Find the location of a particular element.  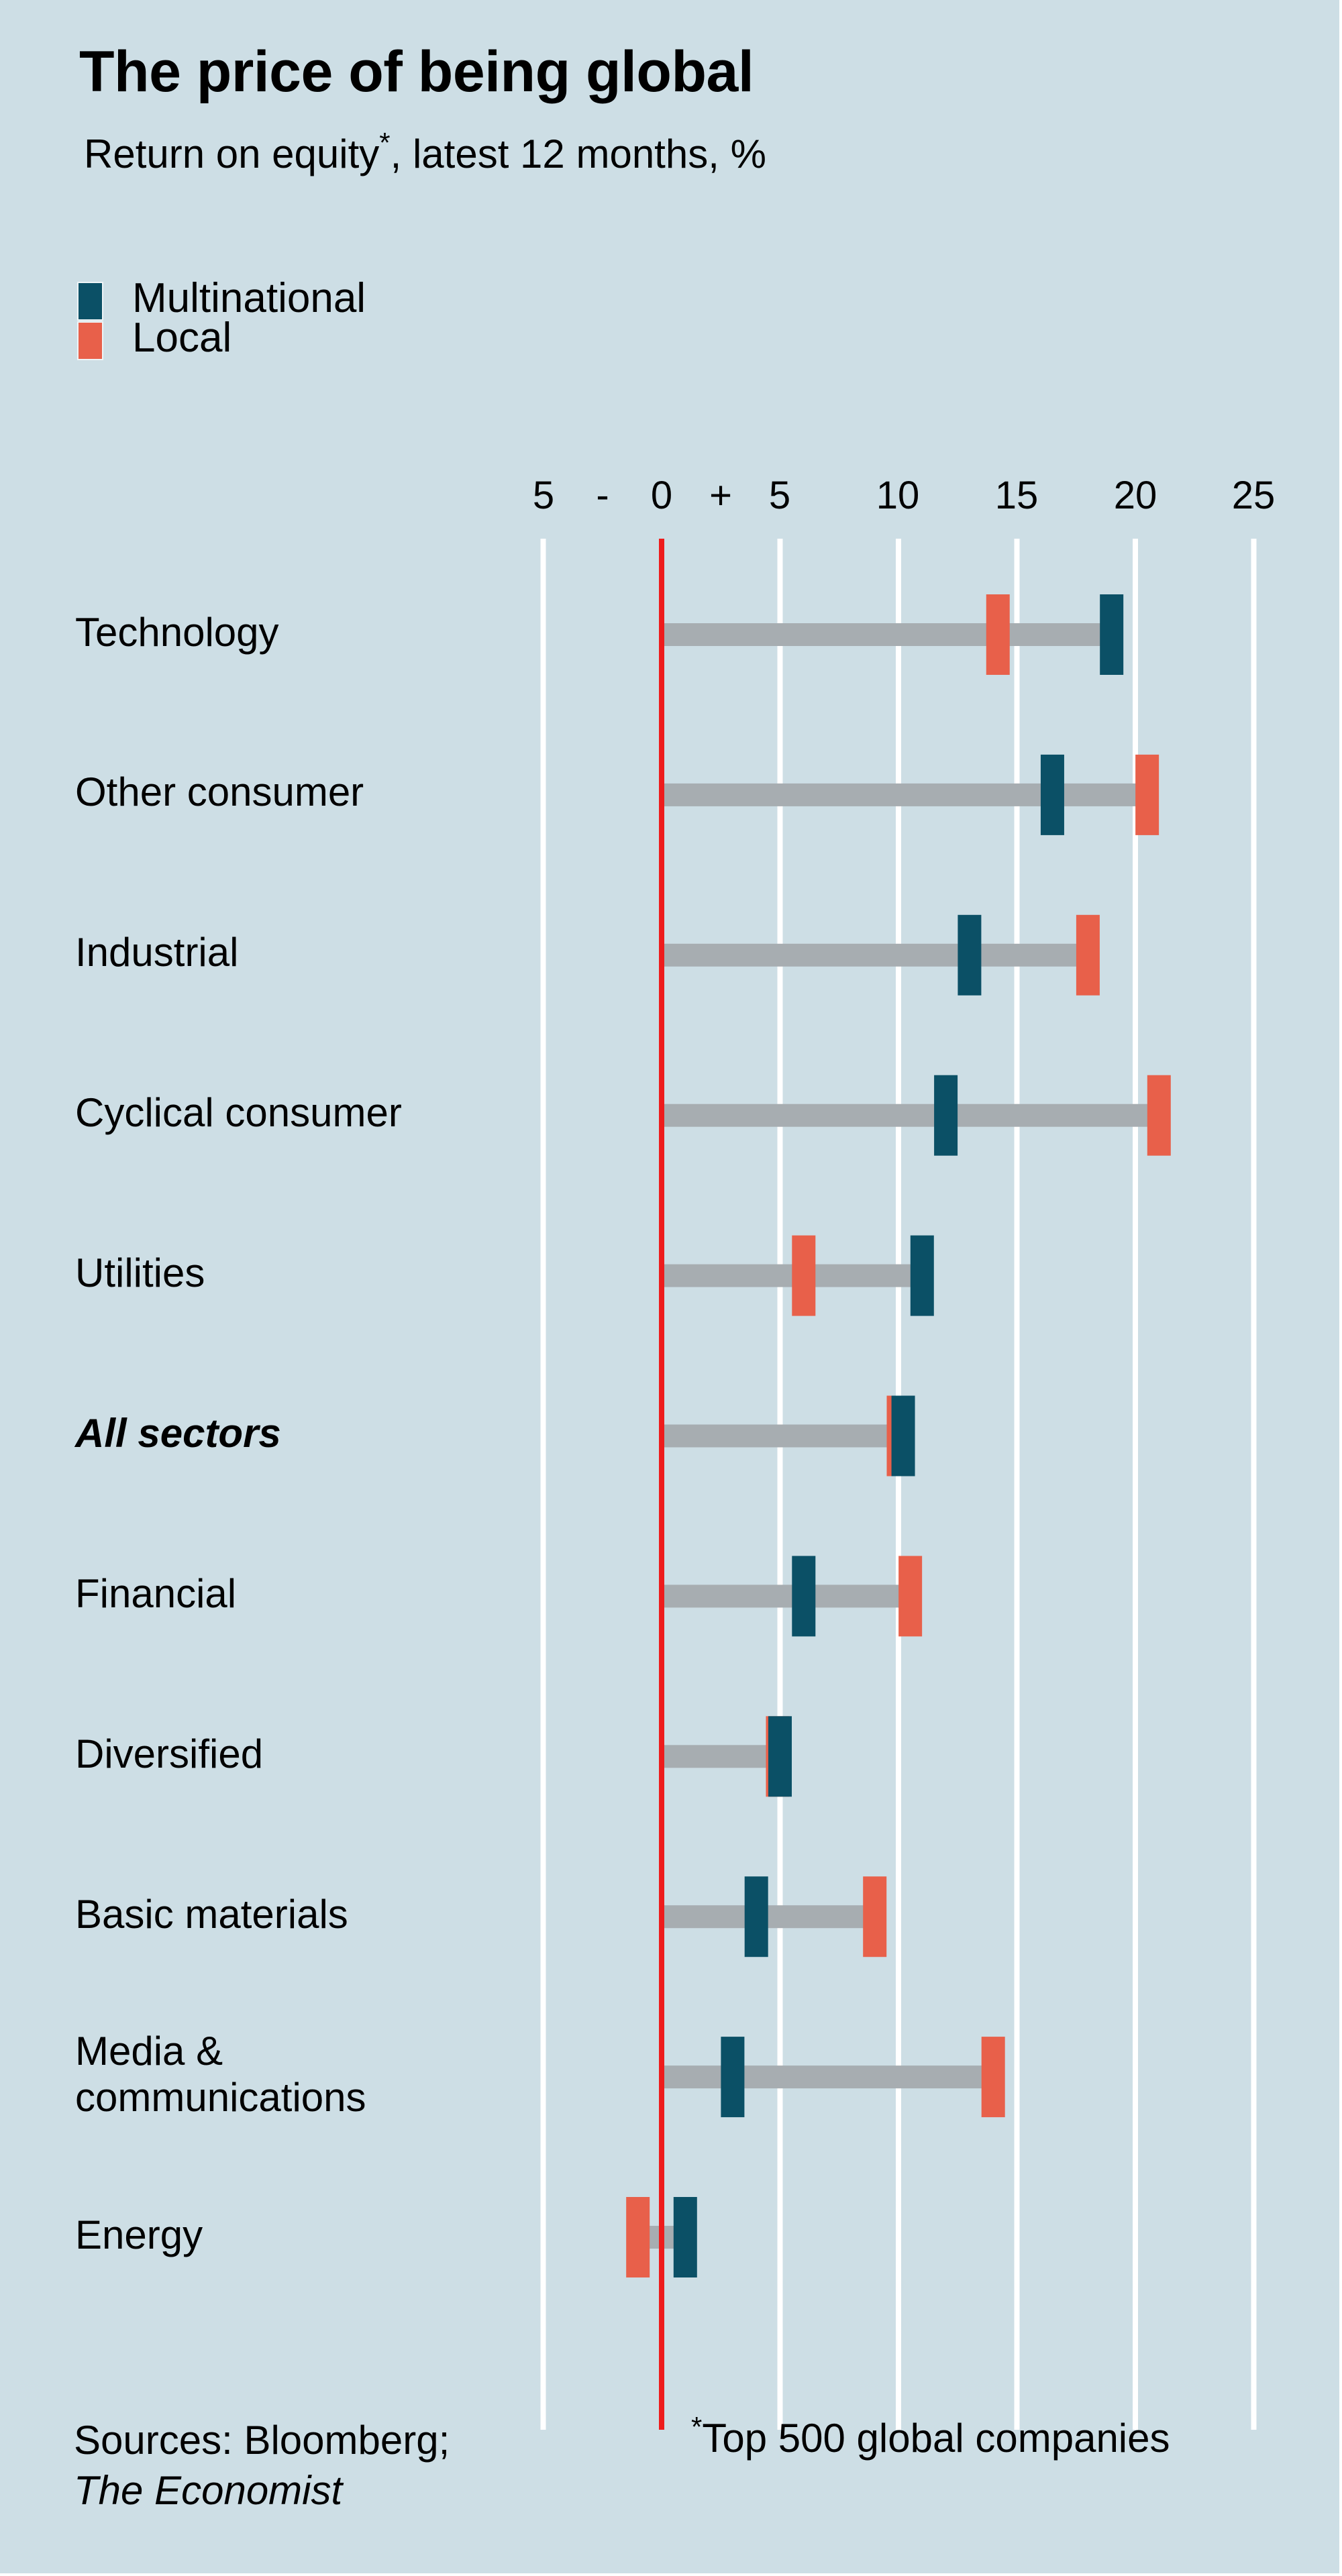

category-label: Cyclical consumer is located at coordinates (238, 1112).